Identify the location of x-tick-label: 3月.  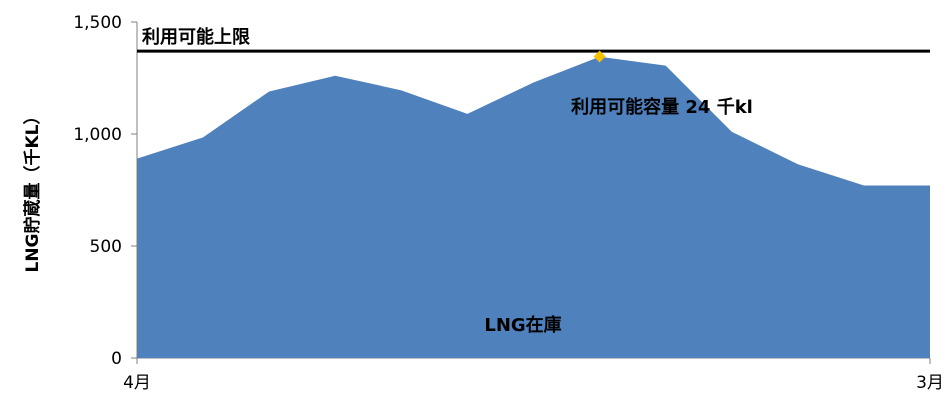
(930, 383).